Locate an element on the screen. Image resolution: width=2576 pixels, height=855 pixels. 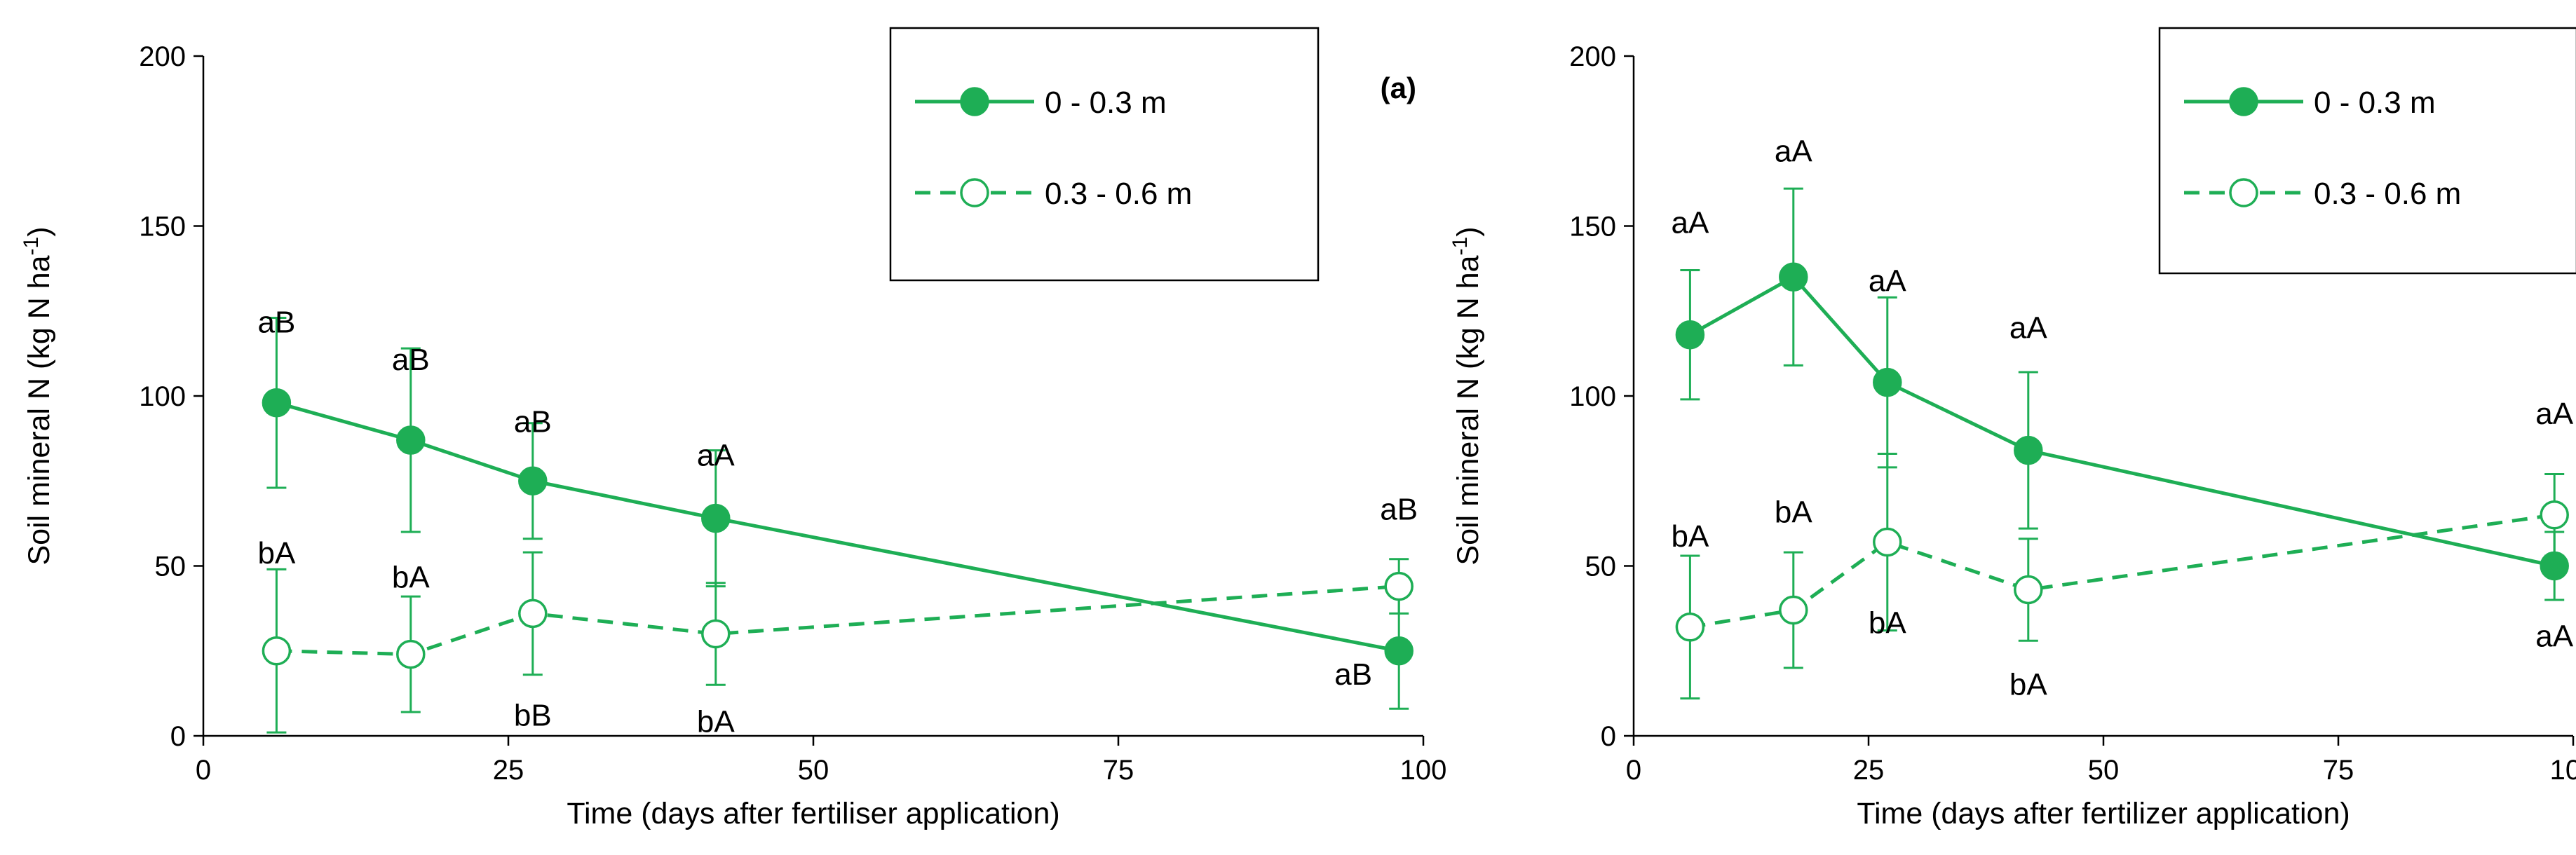
x-axis-label: Time (days after fertiliser application) is located at coordinates (813, 813).